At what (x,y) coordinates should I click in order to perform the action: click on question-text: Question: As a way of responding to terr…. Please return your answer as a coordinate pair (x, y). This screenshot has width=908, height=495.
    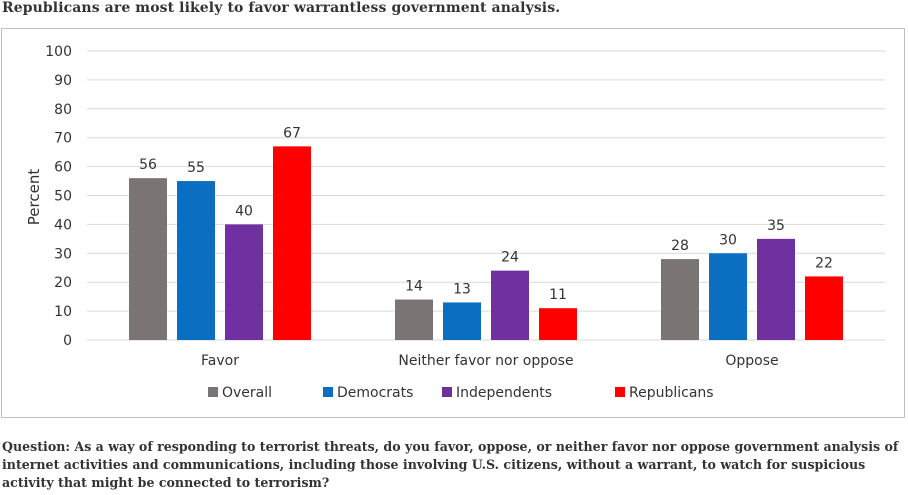
    Looking at the image, I should click on (450, 464).